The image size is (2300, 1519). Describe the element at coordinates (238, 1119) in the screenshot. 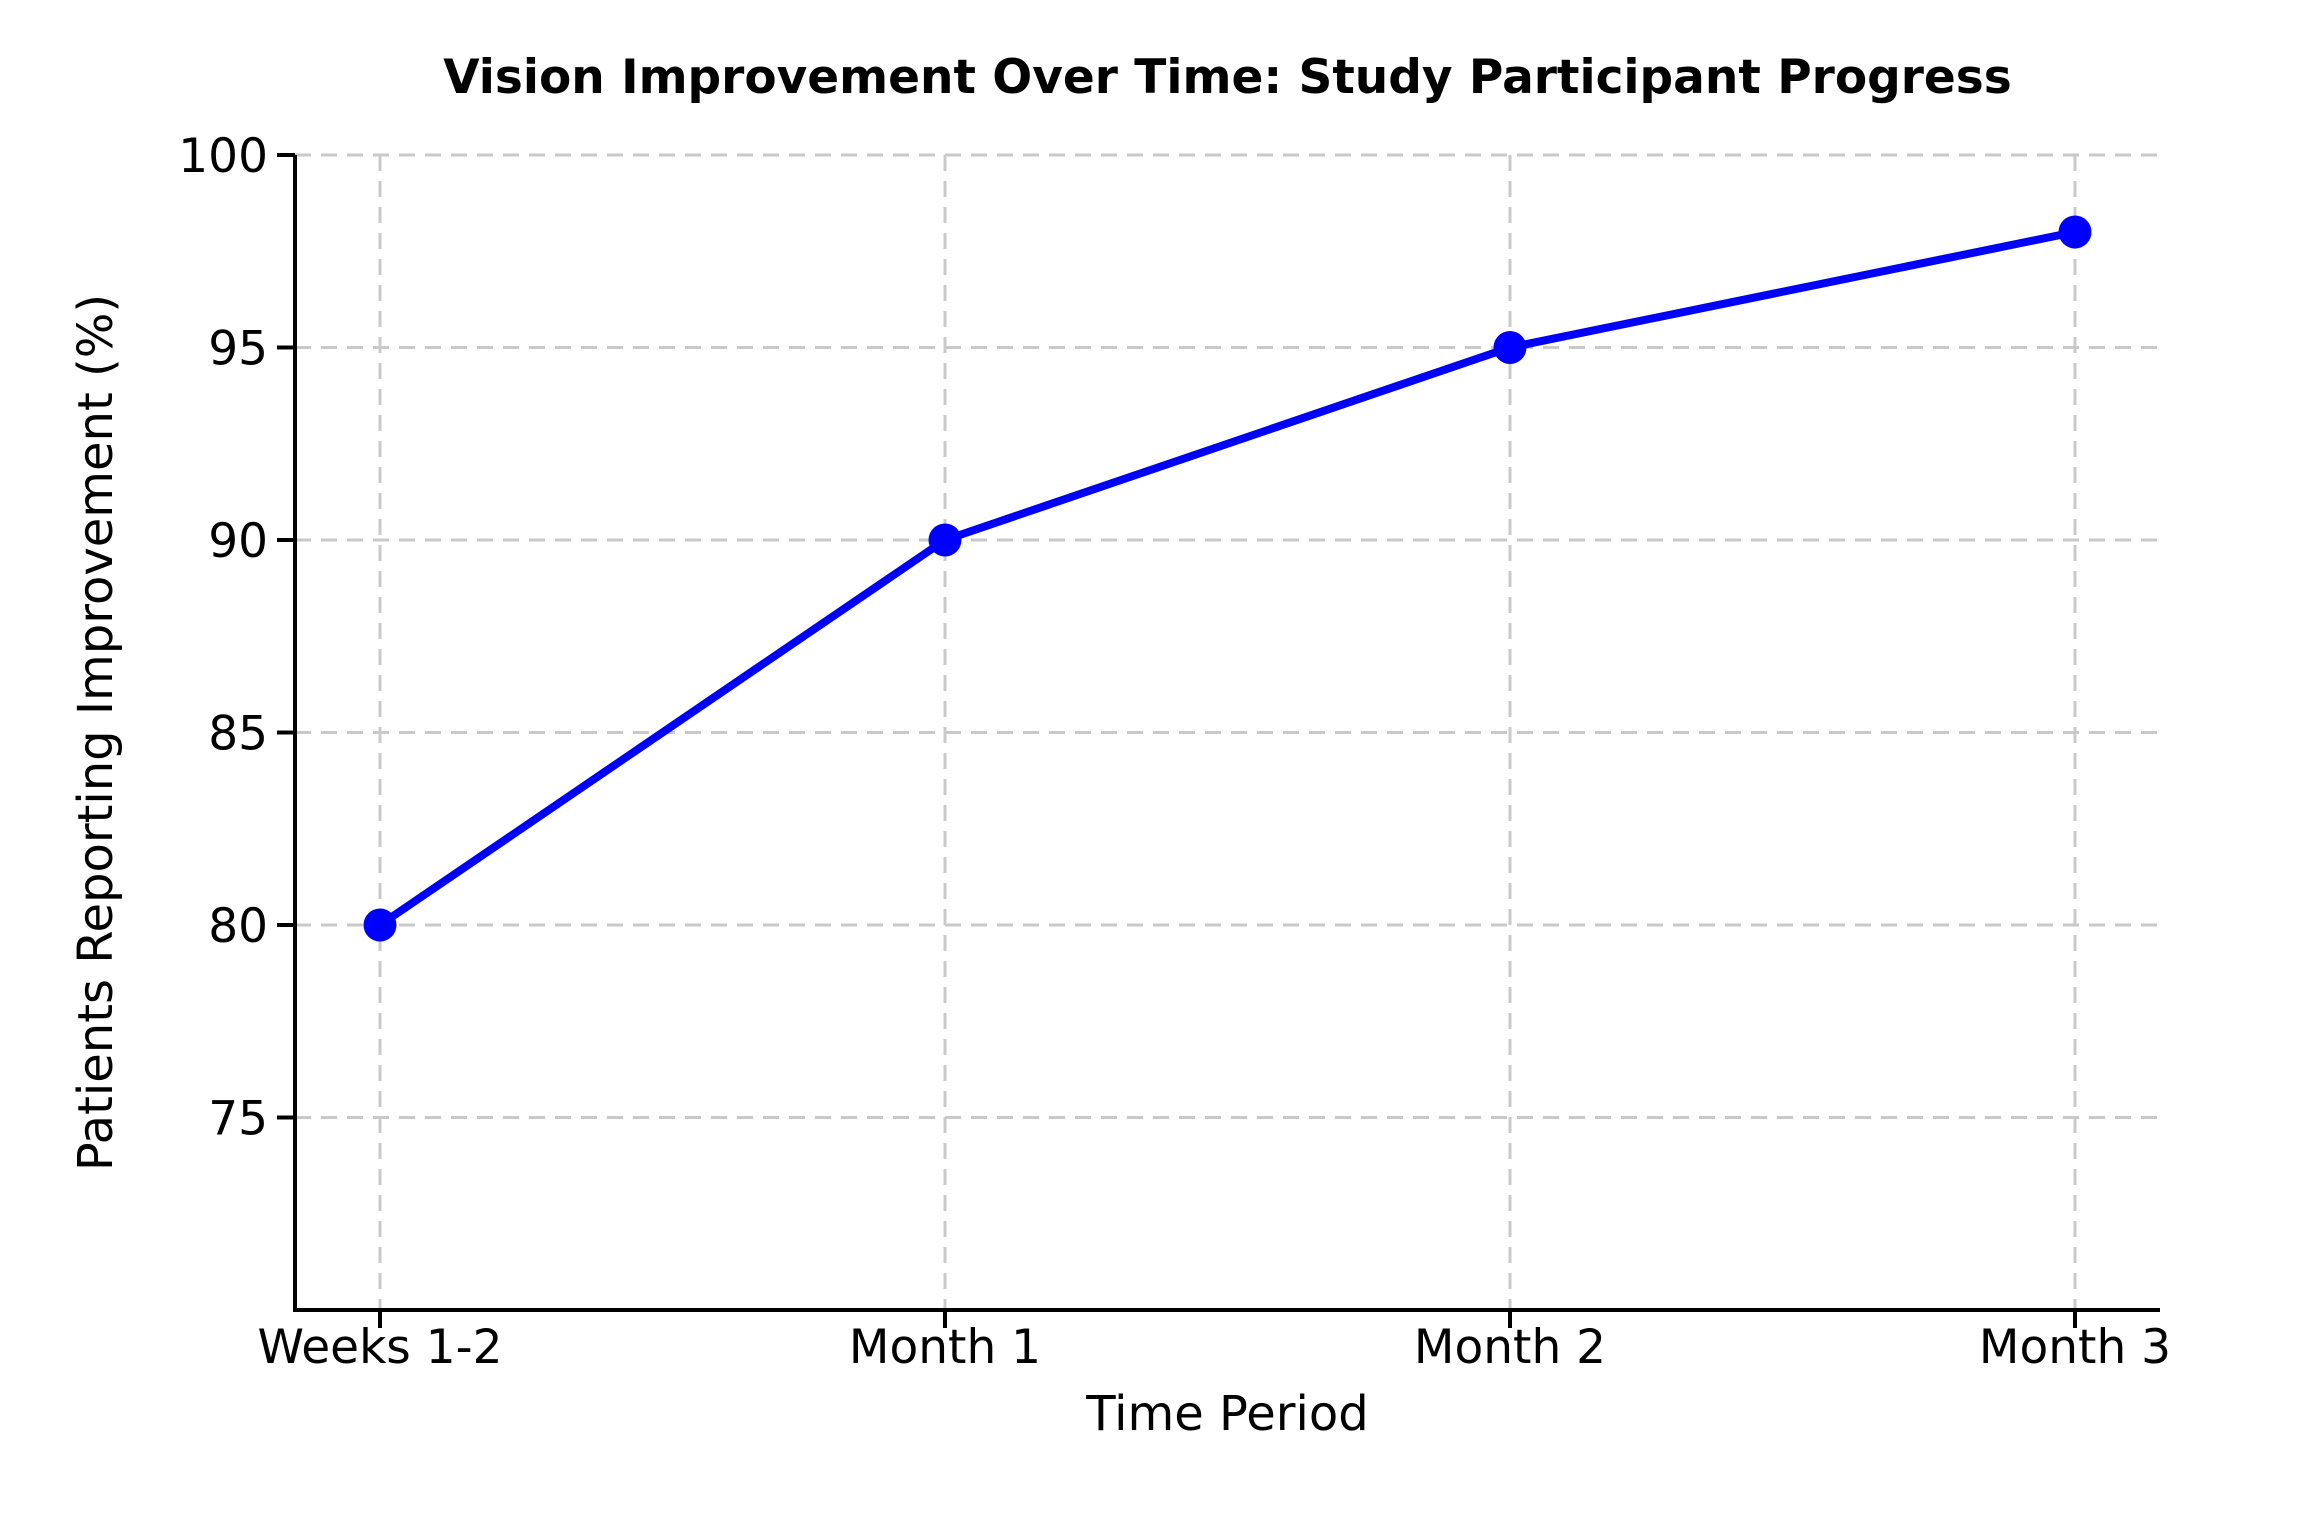

I see `y-tick-label: 75` at that location.